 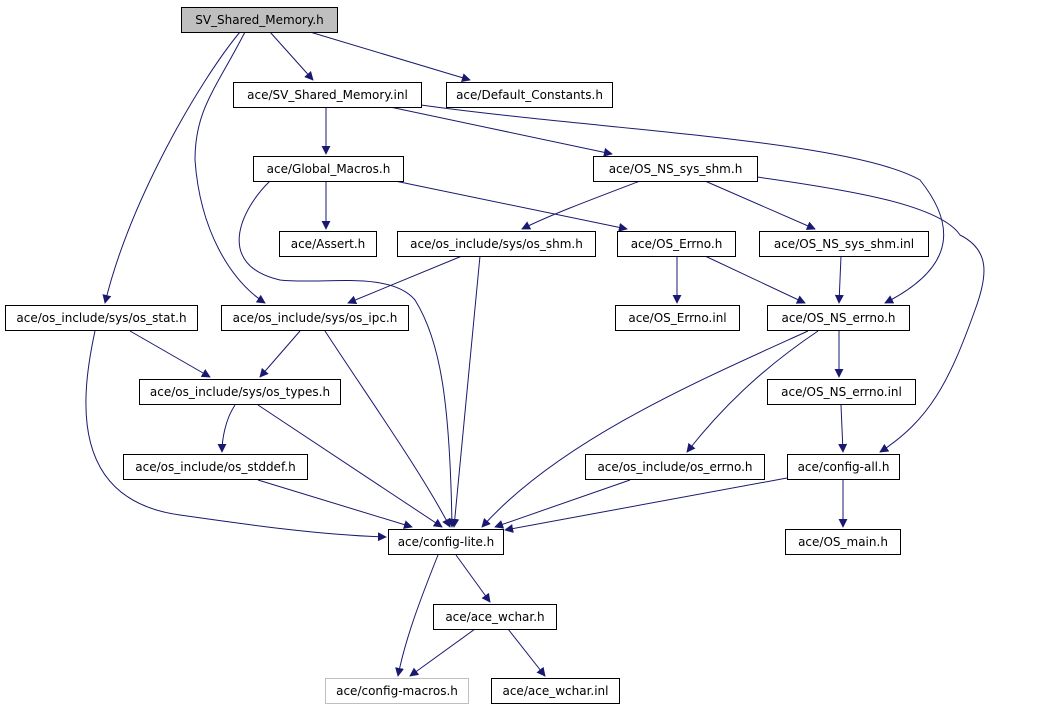 What do you see at coordinates (230, 167) in the screenshot?
I see `edge-root-to-os_ipc` at bounding box center [230, 167].